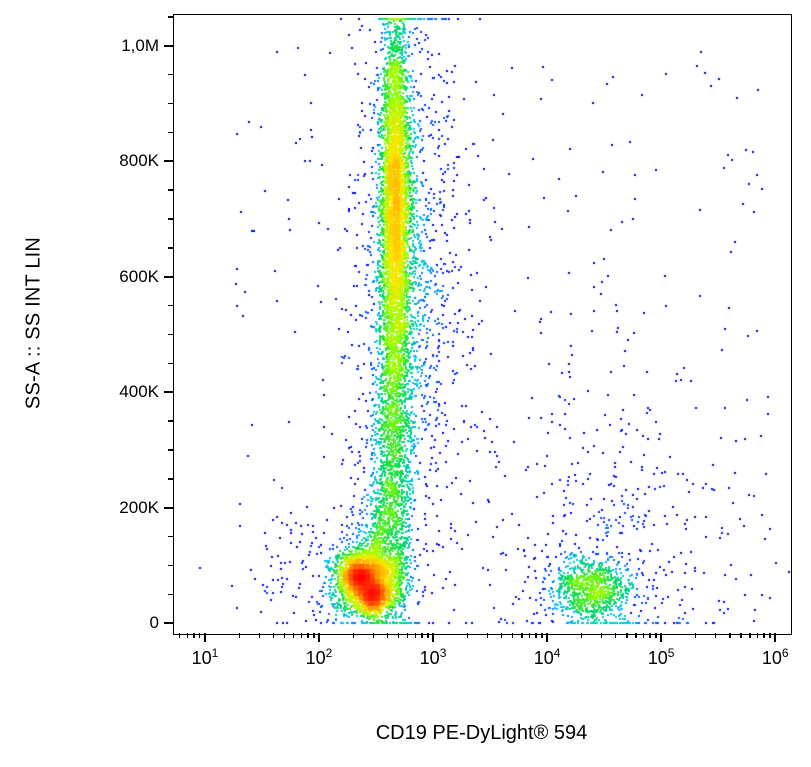  What do you see at coordinates (547, 657) in the screenshot?
I see `x-tick-label: 10⁴` at bounding box center [547, 657].